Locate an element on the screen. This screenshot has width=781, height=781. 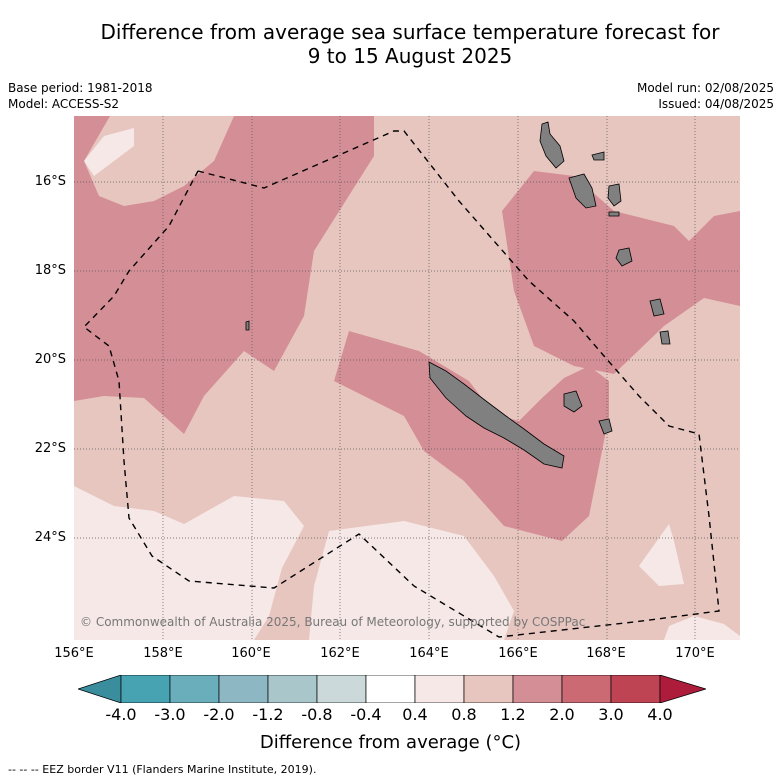
anomaly-region-low-south is located at coordinates (189, 563).